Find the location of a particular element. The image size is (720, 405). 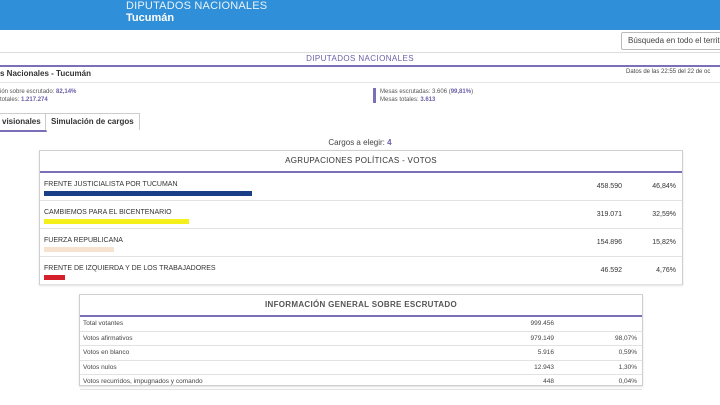

cargos-value: 4 is located at coordinates (389, 142).